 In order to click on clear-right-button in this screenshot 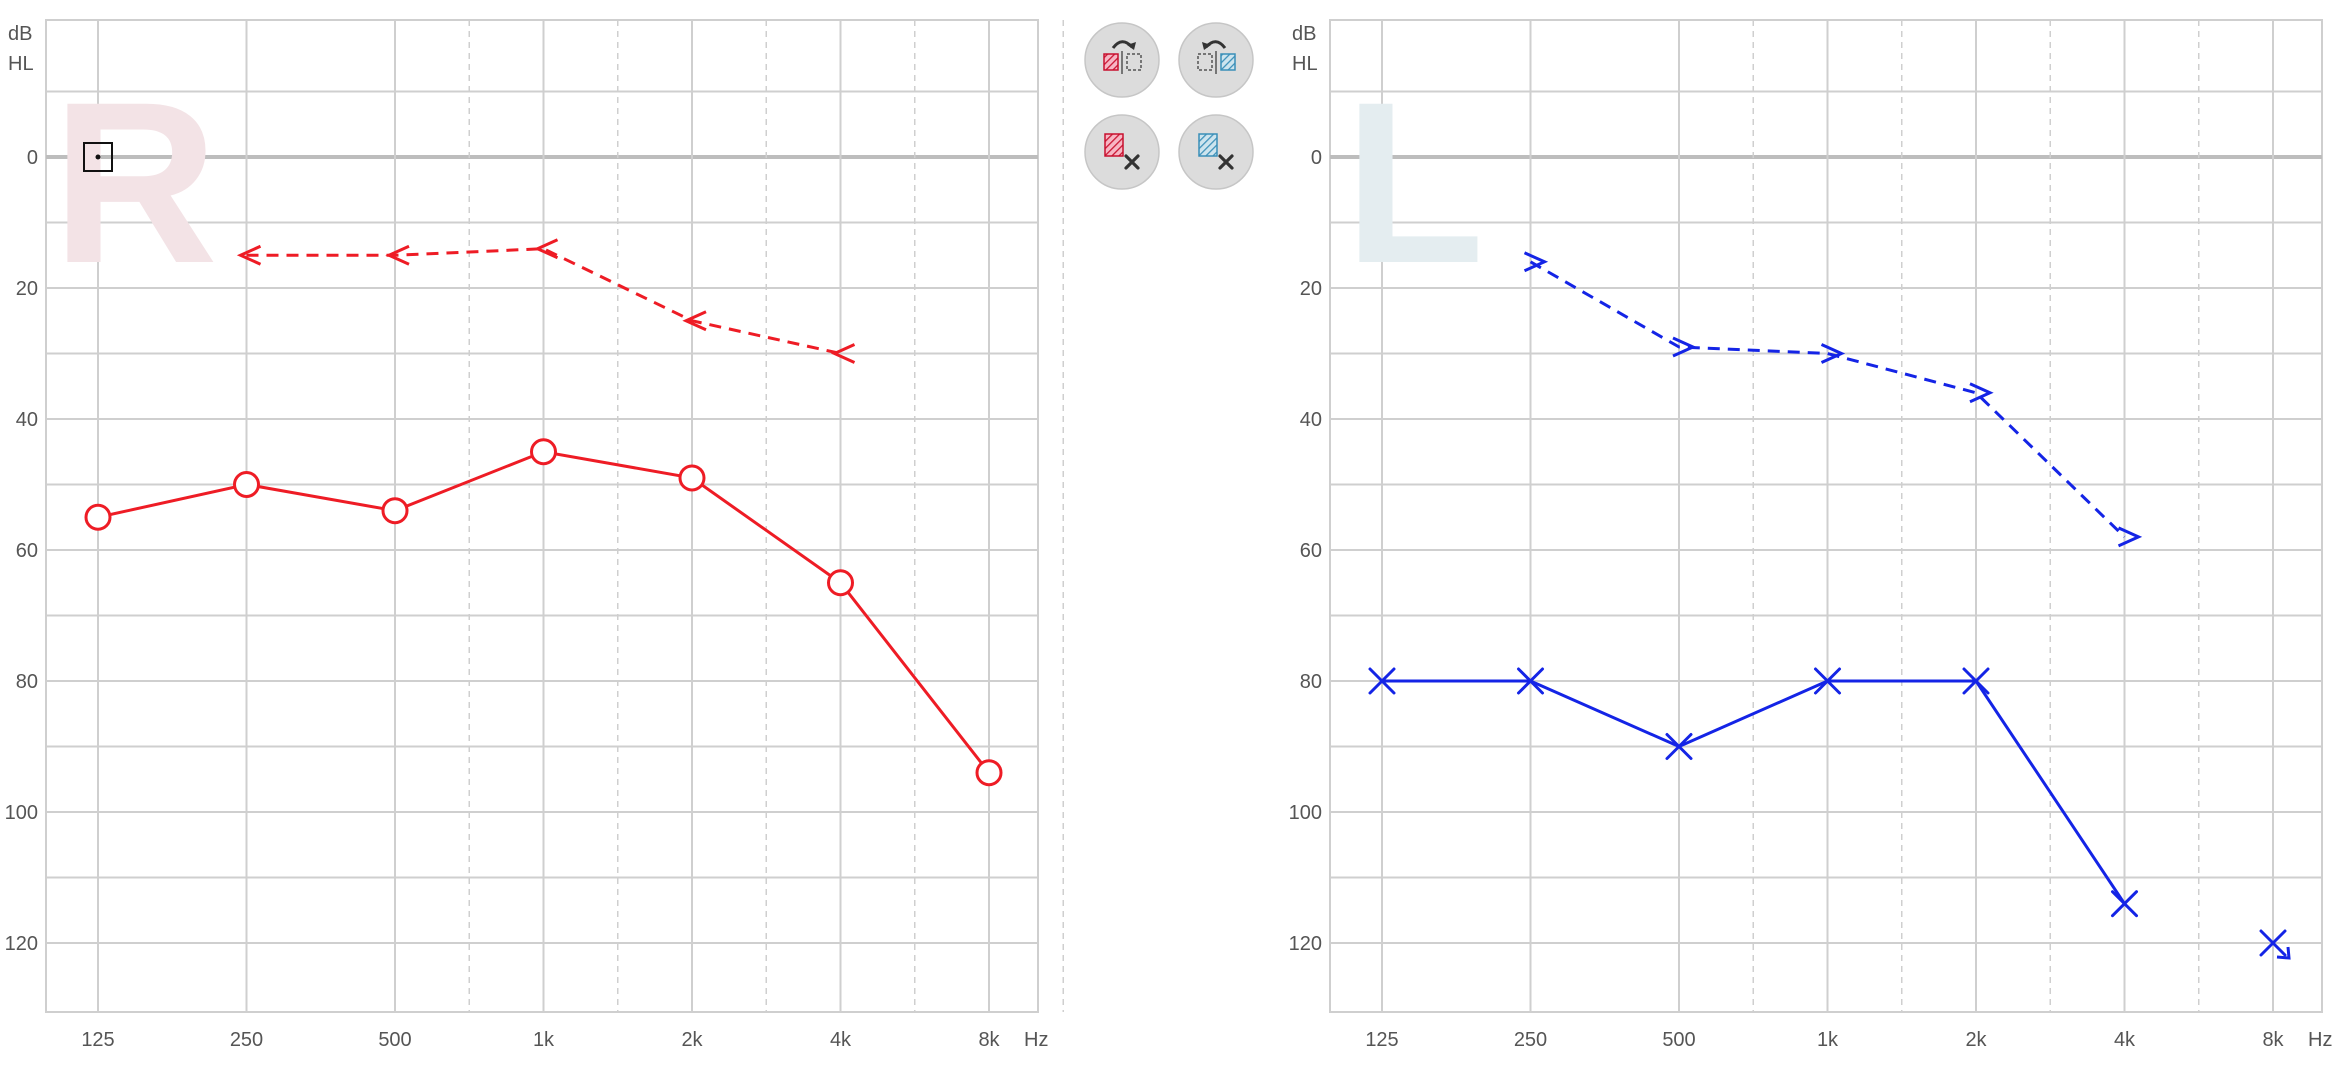, I will do `click(1122, 152)`.